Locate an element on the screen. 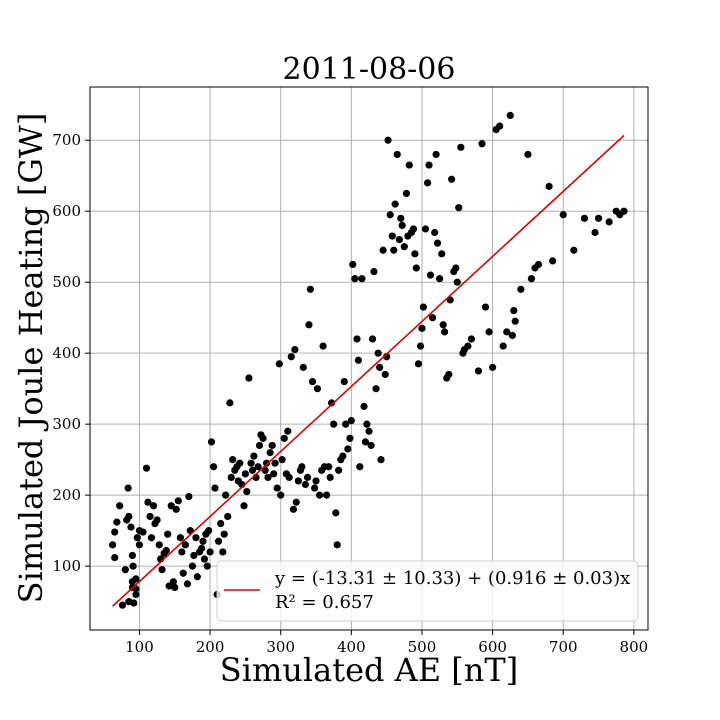 This screenshot has height=720, width=720. y-tick-label: 500 is located at coordinates (66, 282).